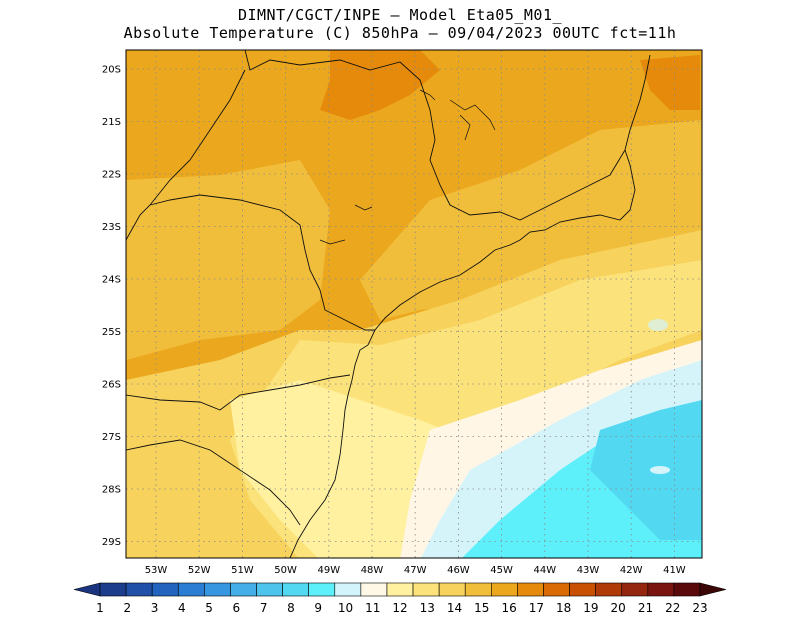  Describe the element at coordinates (291, 608) in the screenshot. I see `colorbar-label: 8` at that location.